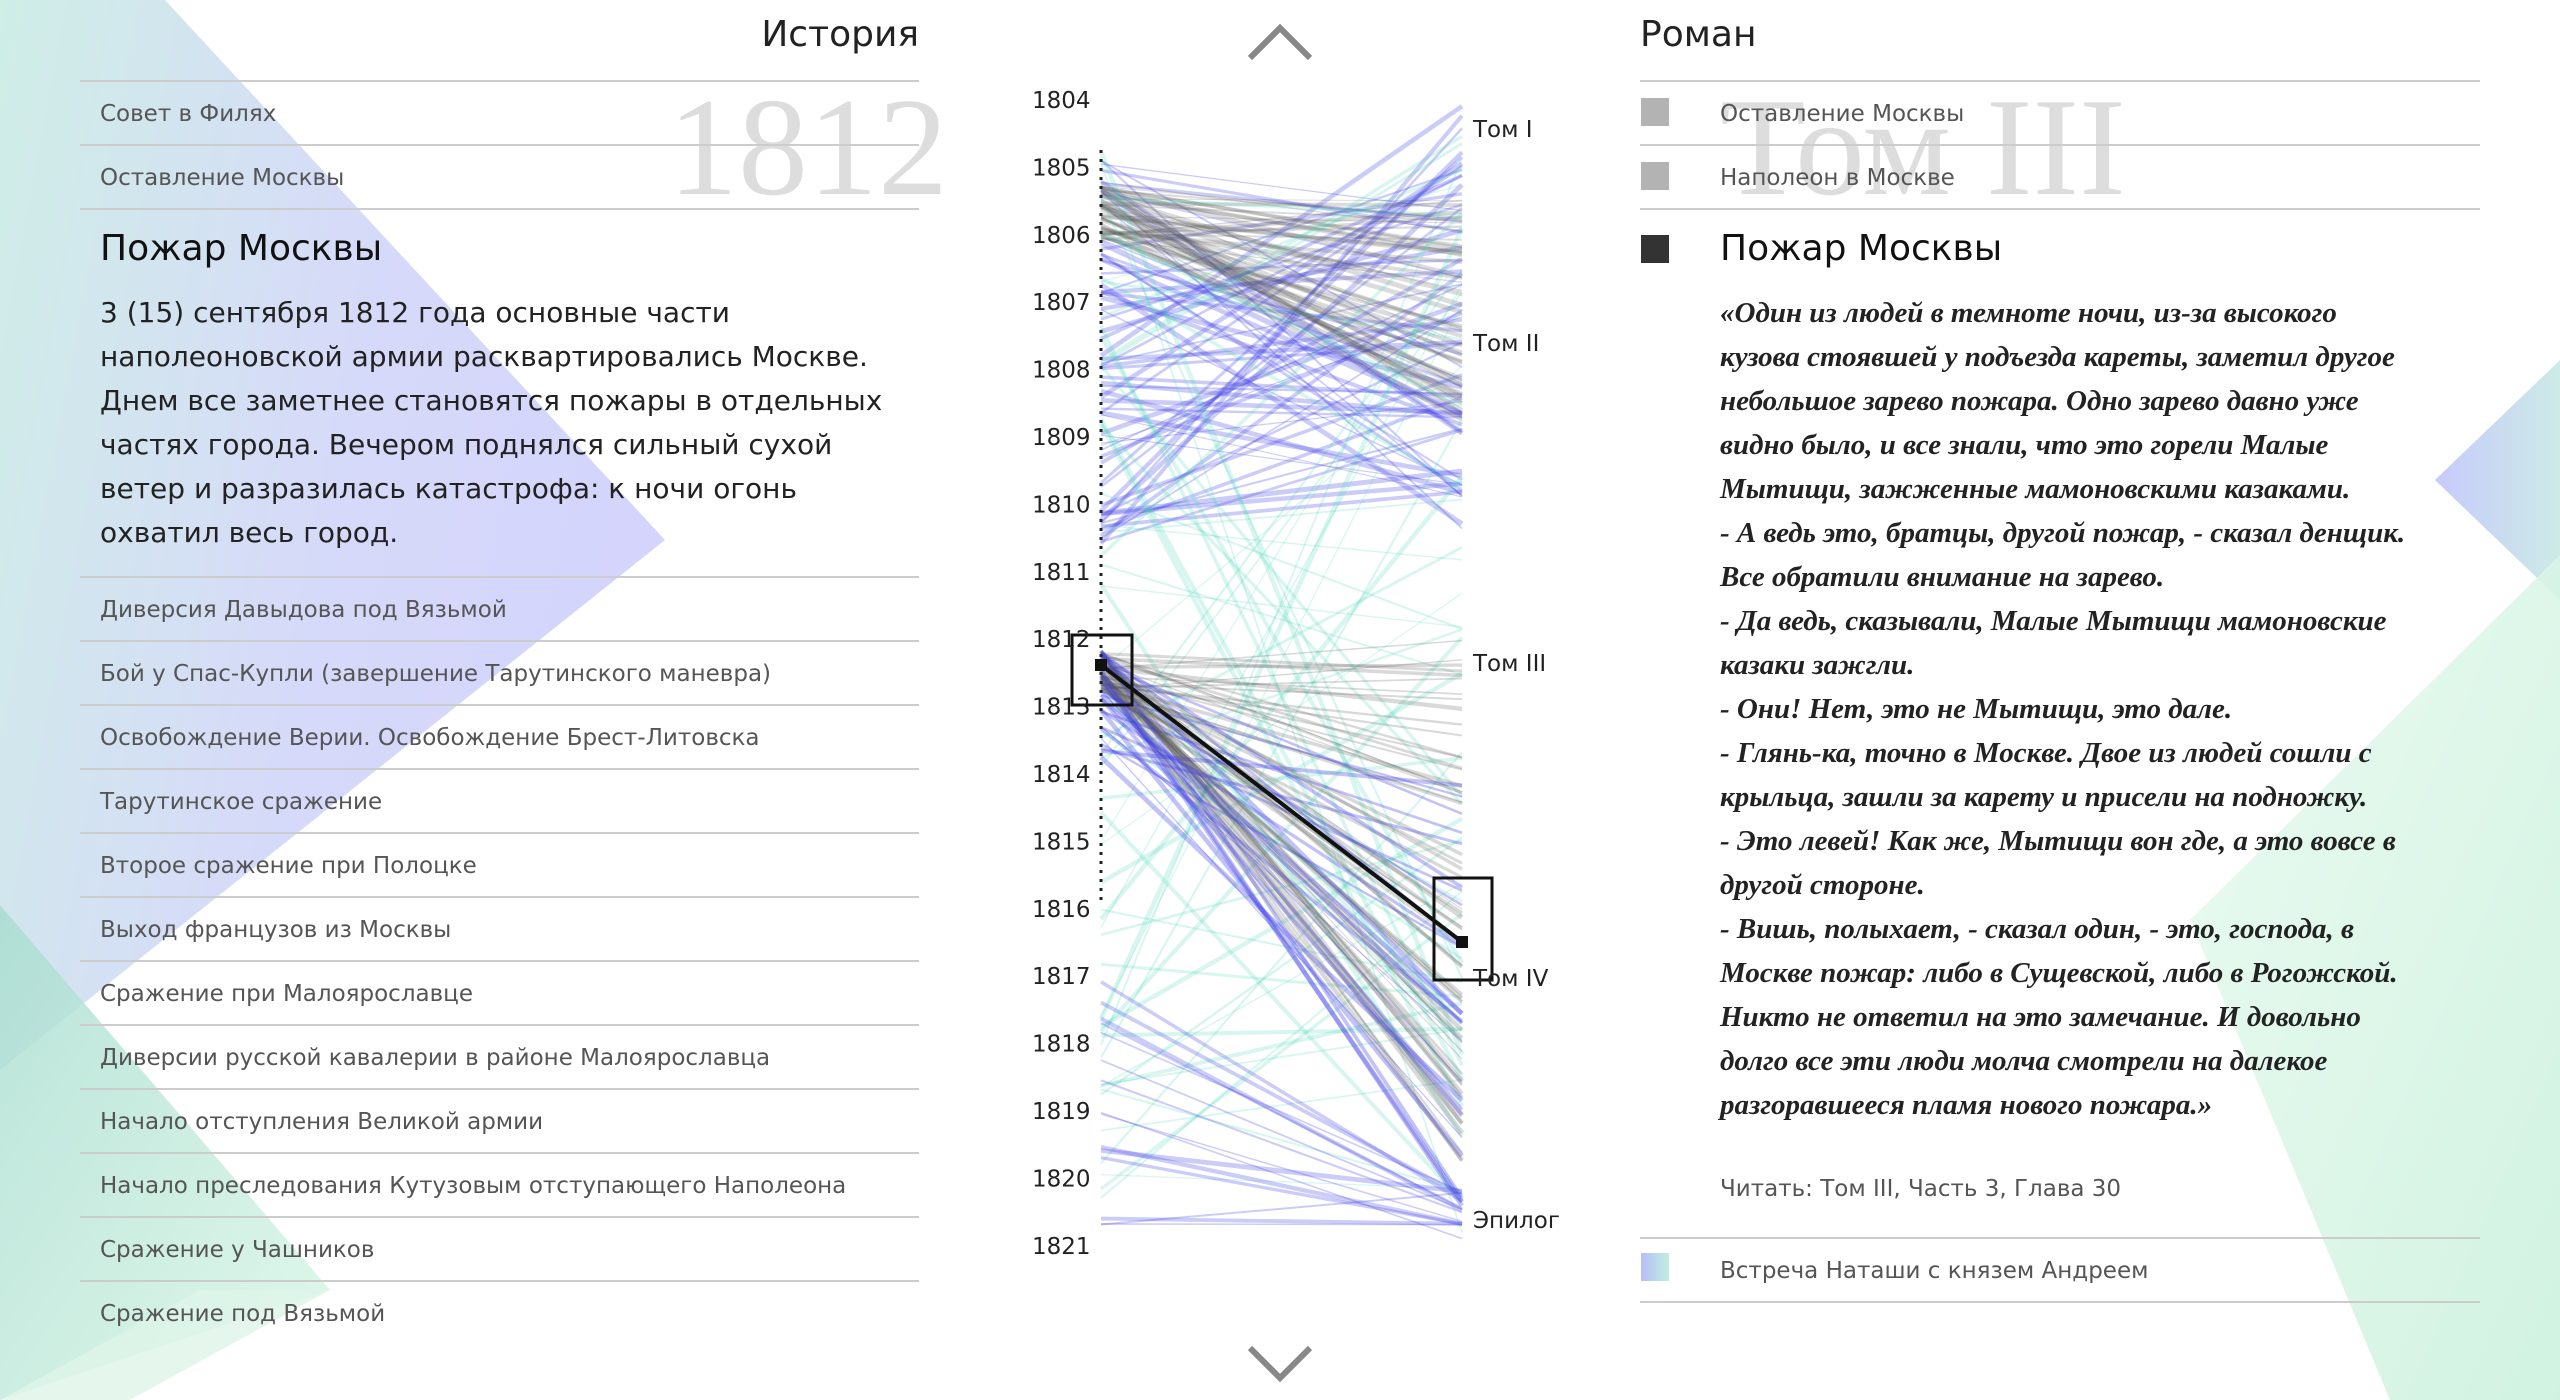 Image resolution: width=2560 pixels, height=1400 pixels. I want to click on history-item: Второе сражение при Полоцке, so click(499, 864).